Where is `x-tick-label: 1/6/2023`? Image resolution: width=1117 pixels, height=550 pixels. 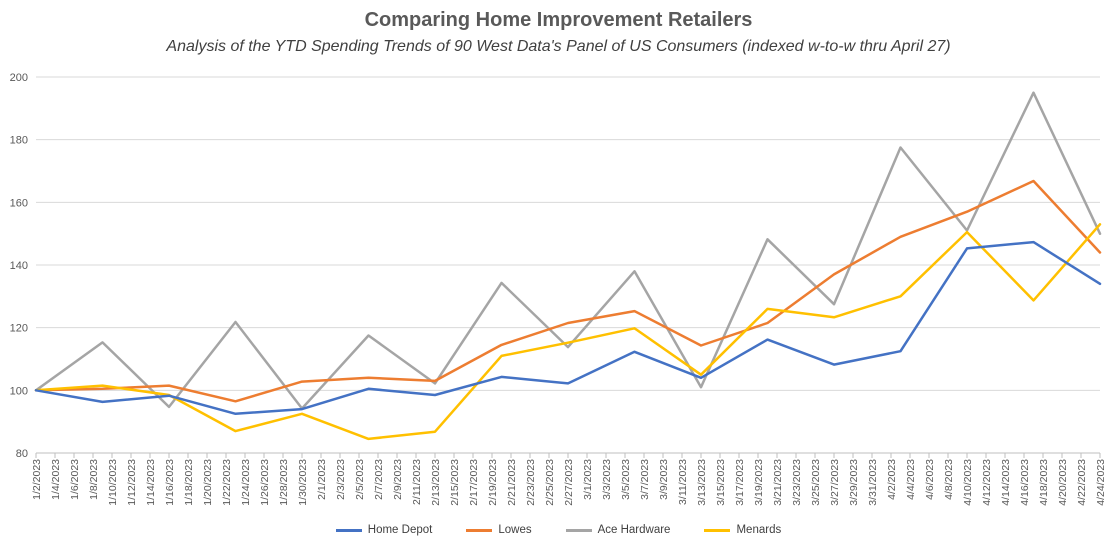
x-tick-label: 1/6/2023 is located at coordinates (75, 479).